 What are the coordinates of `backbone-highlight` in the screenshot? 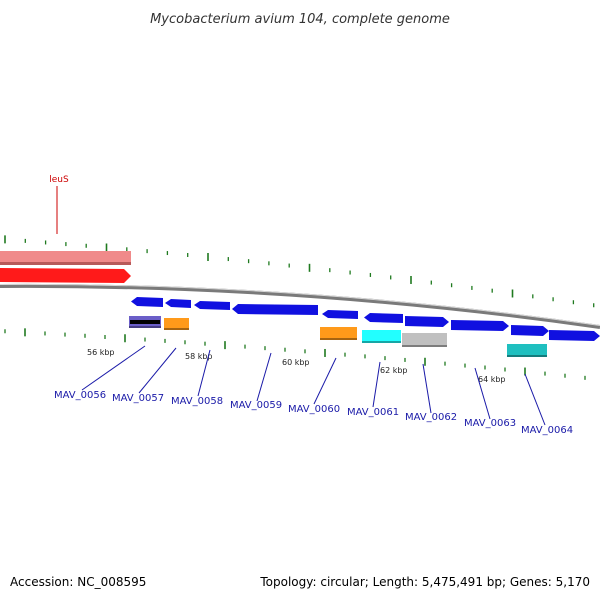 It's located at (300, 304).